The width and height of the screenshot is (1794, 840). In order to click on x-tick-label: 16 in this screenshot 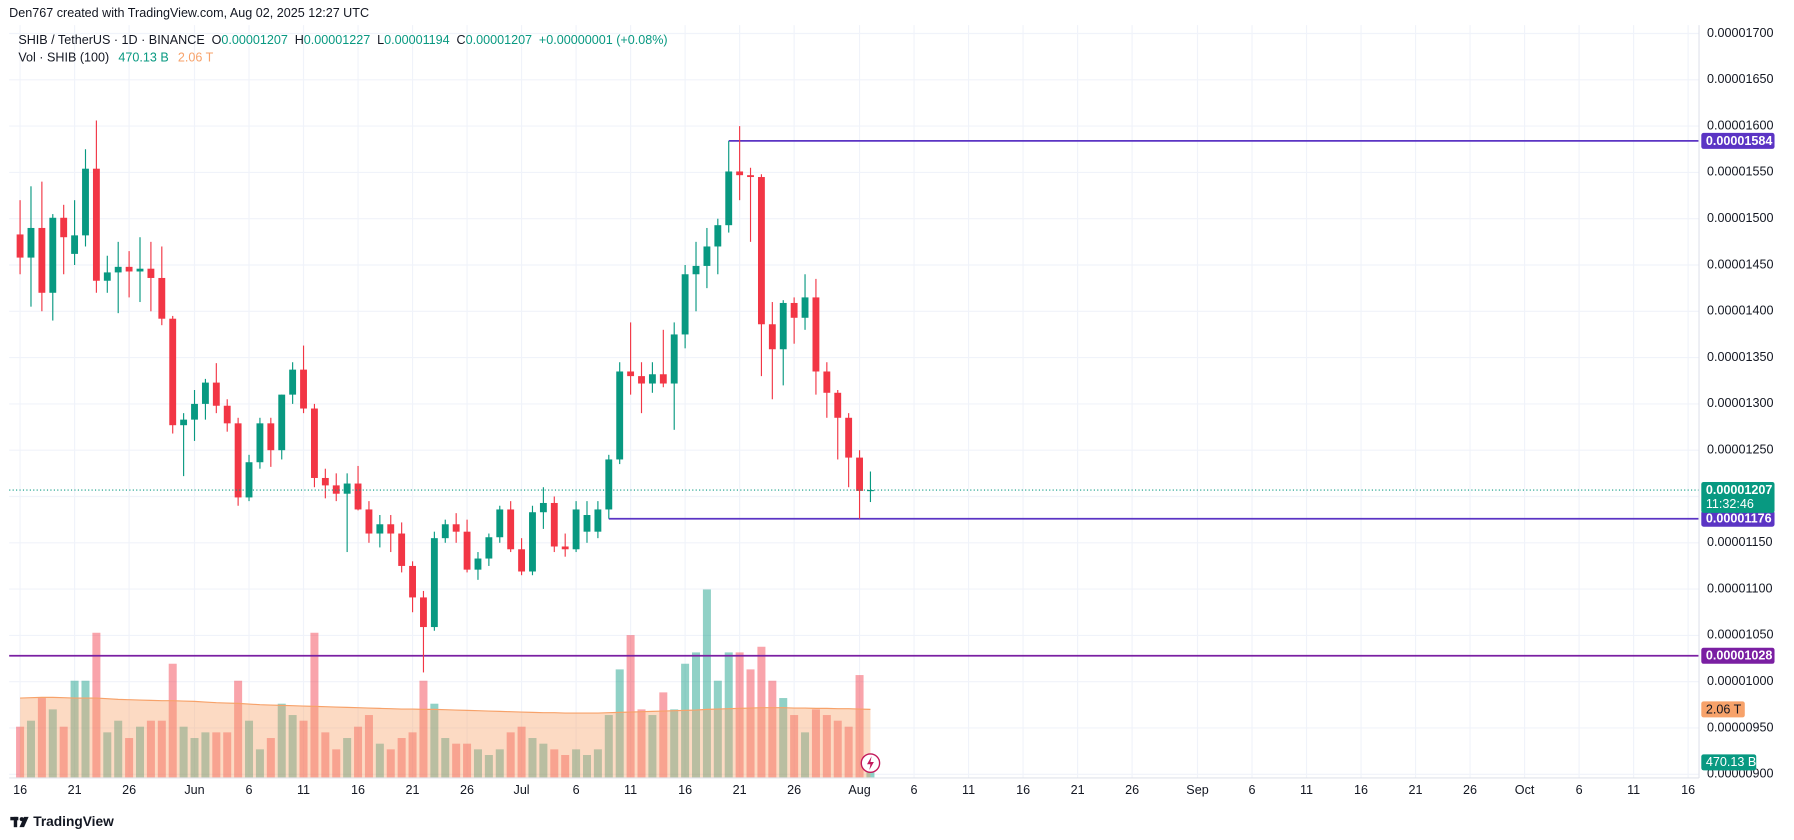, I will do `click(358, 790)`.